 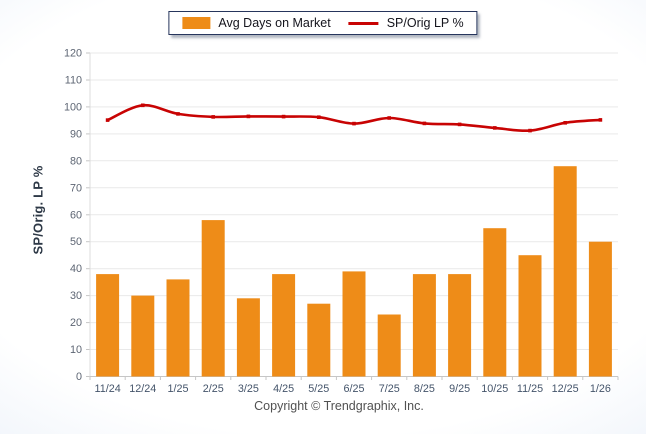 I want to click on x-tick-label: 7/25, so click(x=389, y=389).